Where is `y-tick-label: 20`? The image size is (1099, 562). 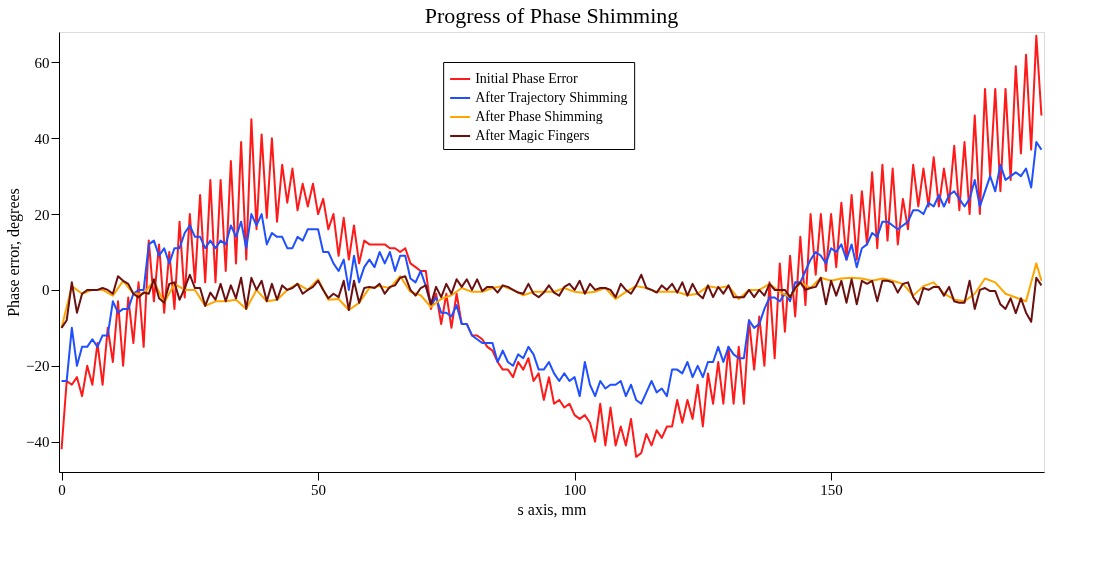
y-tick-label: 20 is located at coordinates (42, 214).